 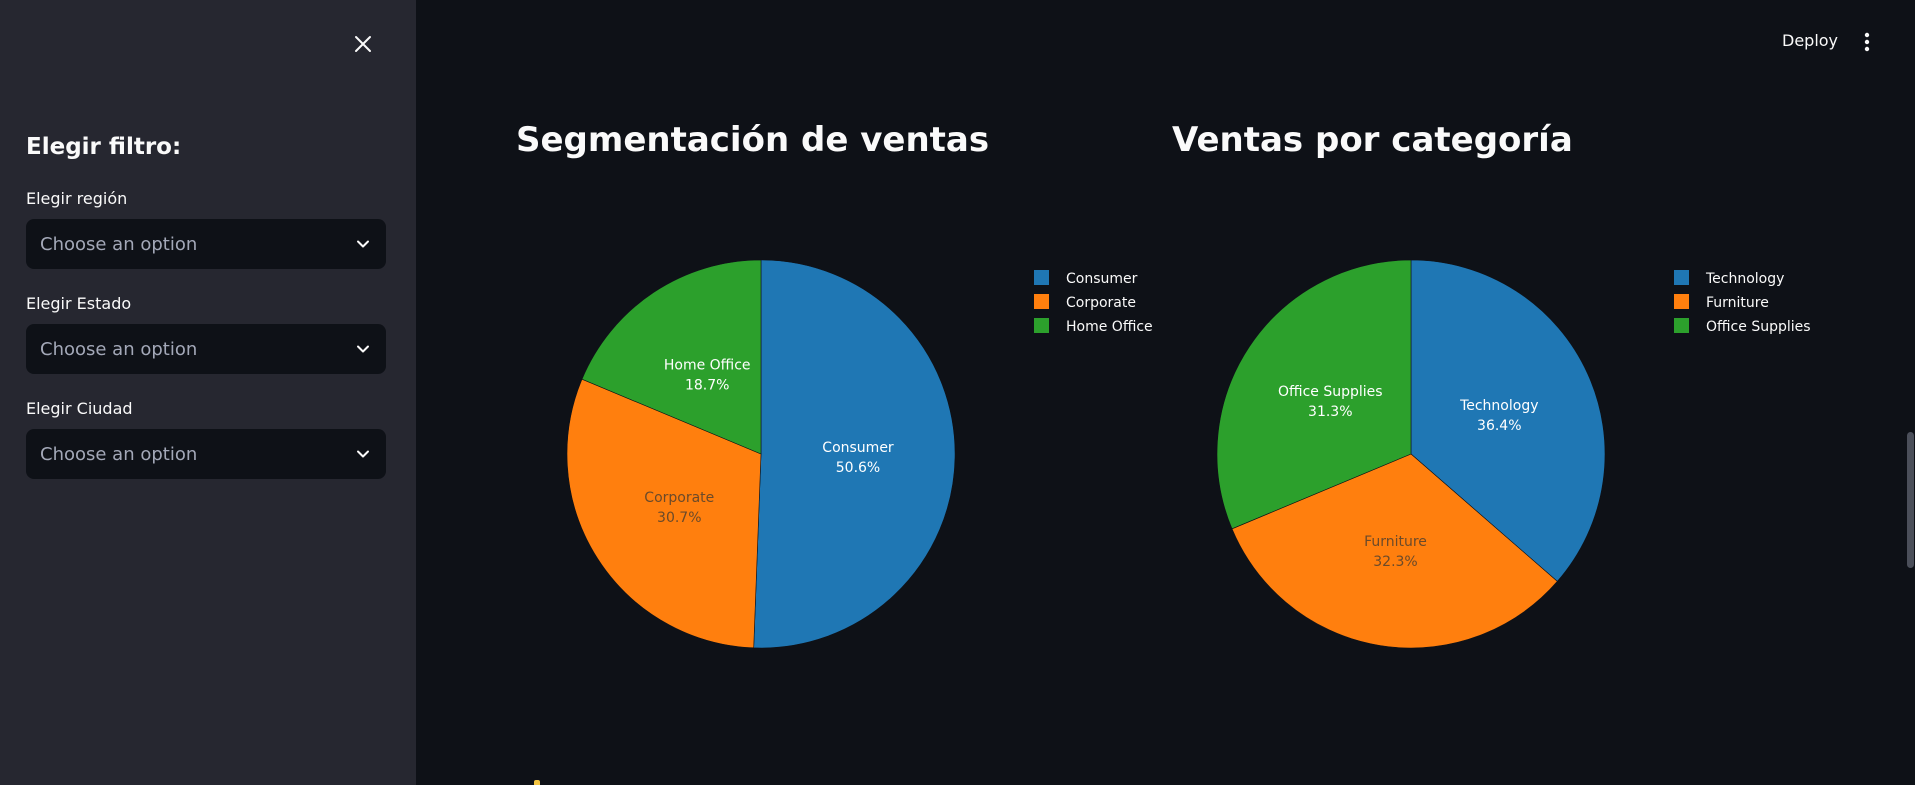 I want to click on pie-slice-home-office, so click(x=671, y=357).